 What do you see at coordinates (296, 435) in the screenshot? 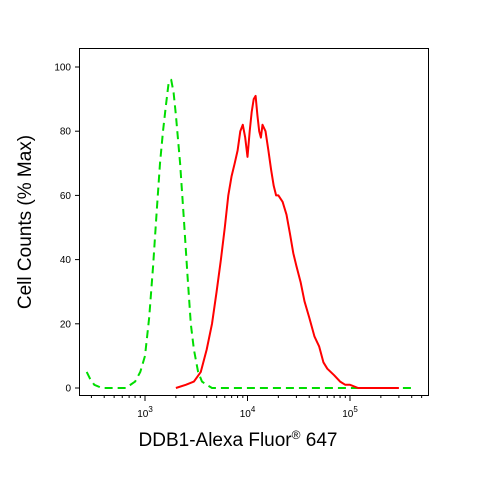
I see `x-axis-title-sup: ®` at bounding box center [296, 435].